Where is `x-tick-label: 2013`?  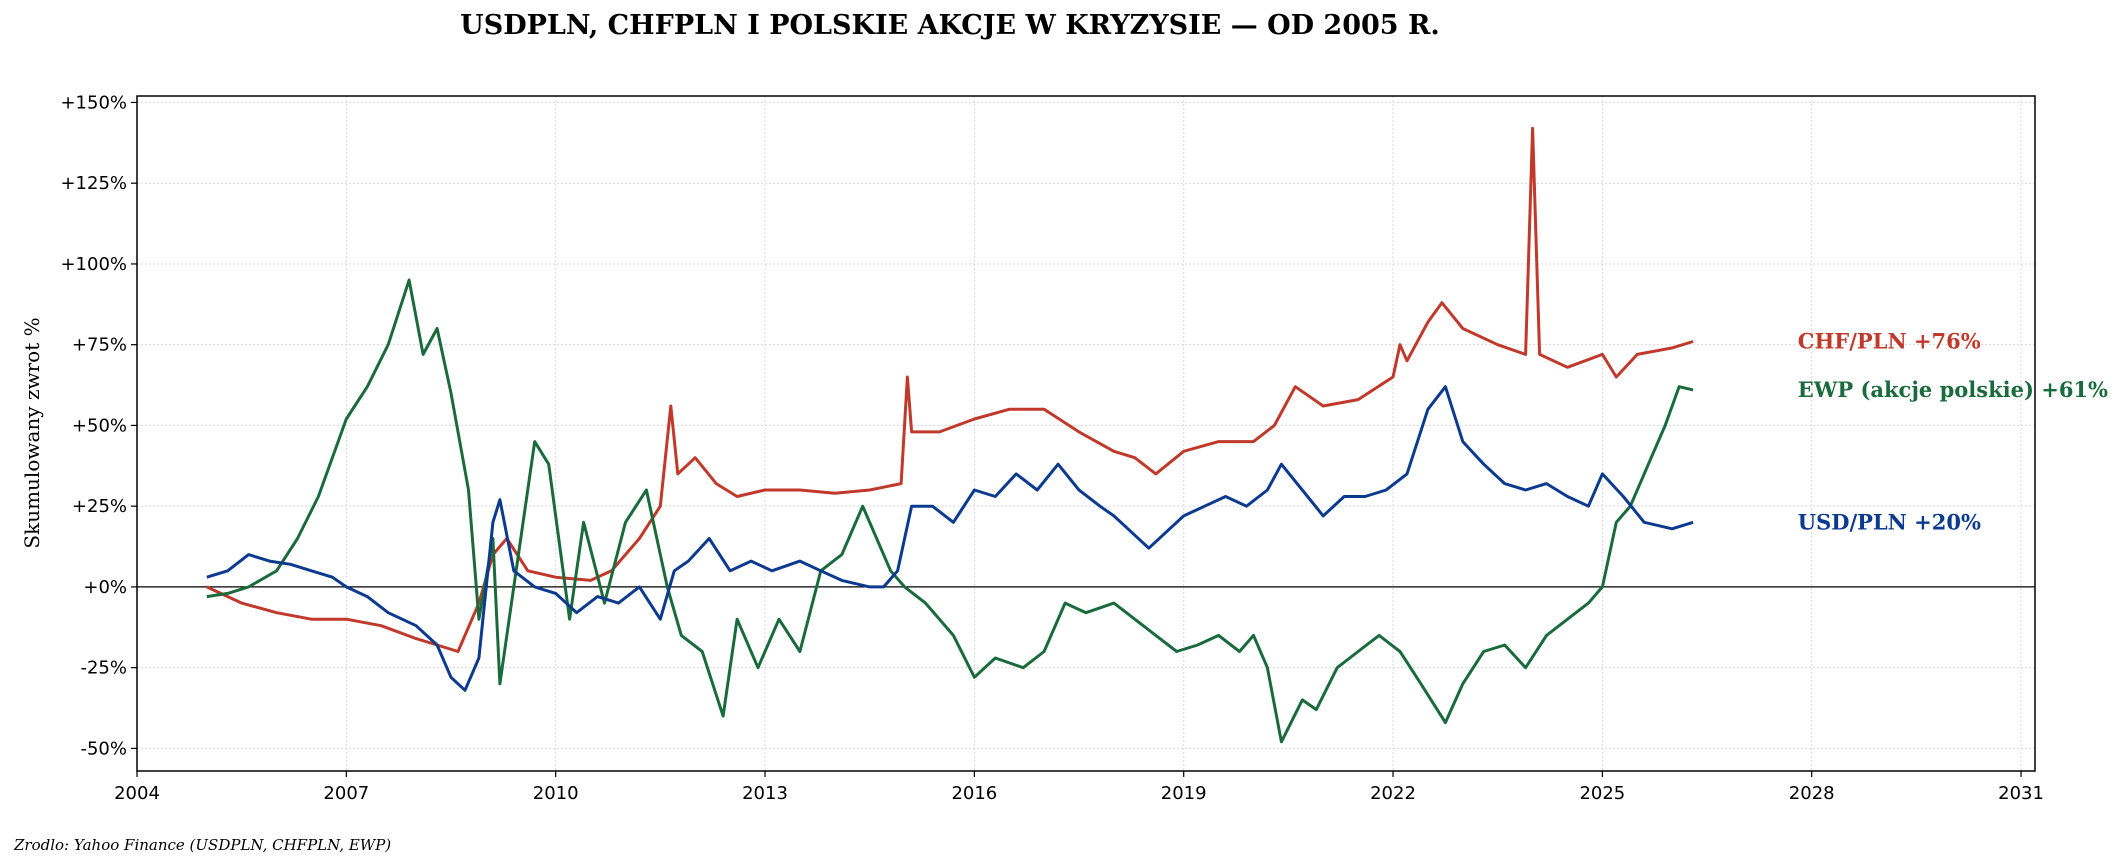 x-tick-label: 2013 is located at coordinates (765, 793).